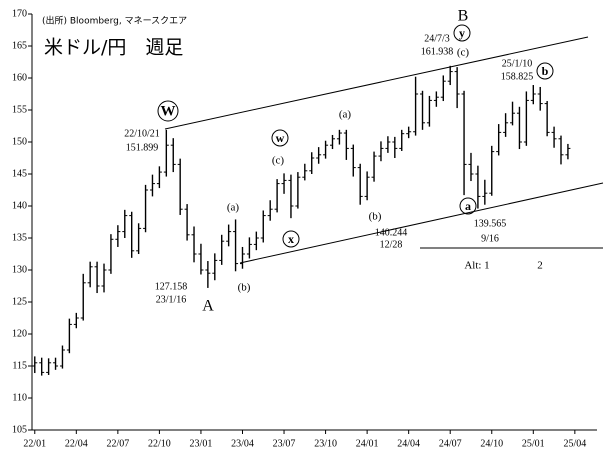 This screenshot has width=605, height=464. I want to click on chart-subtitle: (出所) Bloomberg, マネースクエア, so click(114, 21).